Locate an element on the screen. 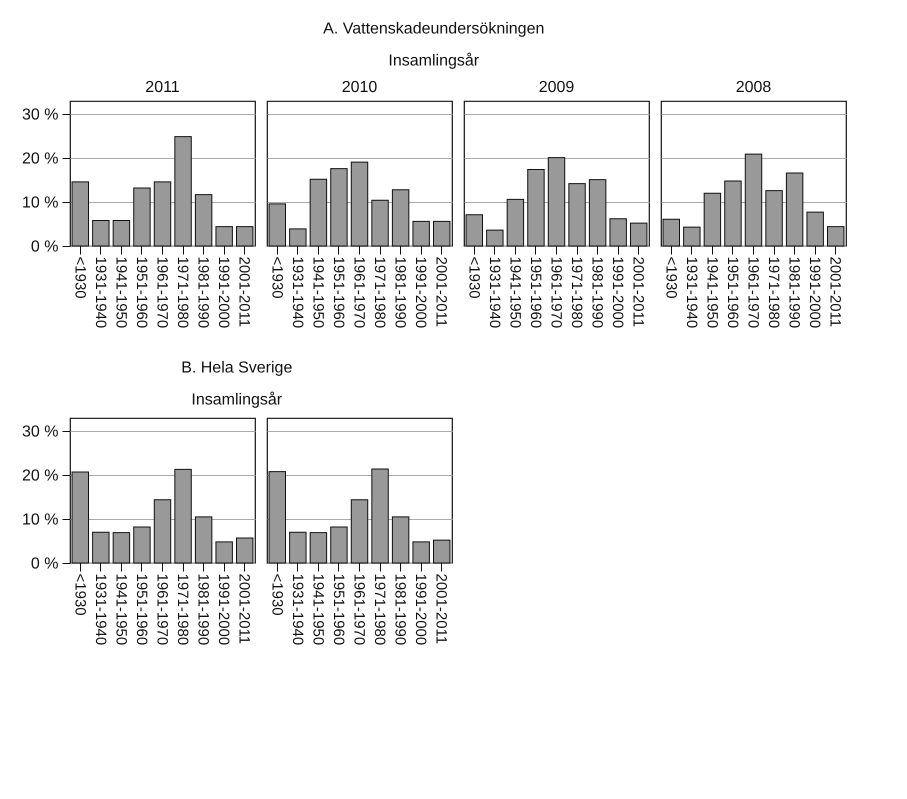 The height and width of the screenshot is (799, 907). chart-title: 2008 is located at coordinates (754, 87).